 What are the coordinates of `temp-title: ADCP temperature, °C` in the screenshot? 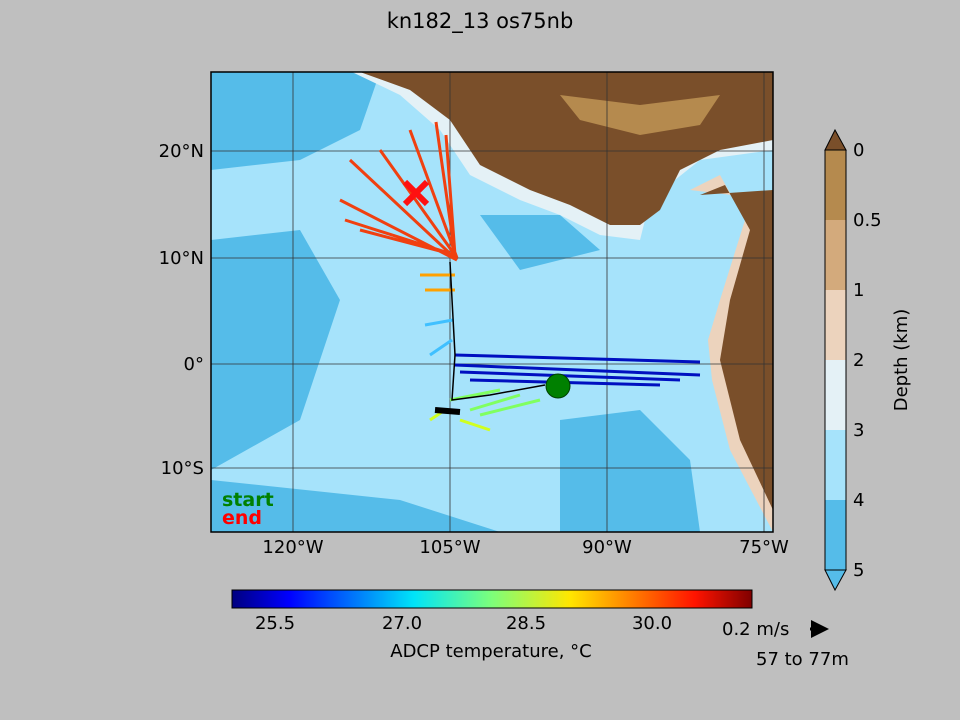 It's located at (490, 651).